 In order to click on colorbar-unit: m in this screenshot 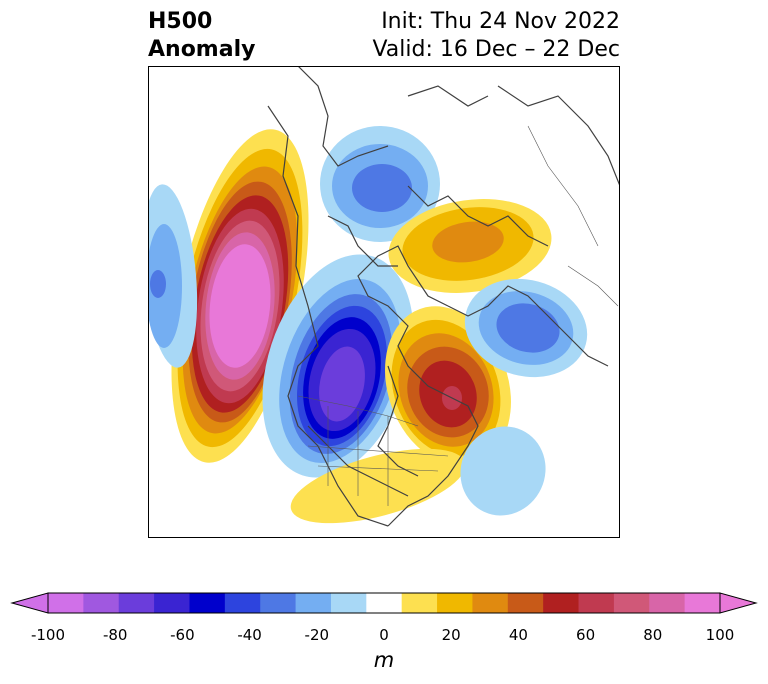, I will do `click(384, 660)`.